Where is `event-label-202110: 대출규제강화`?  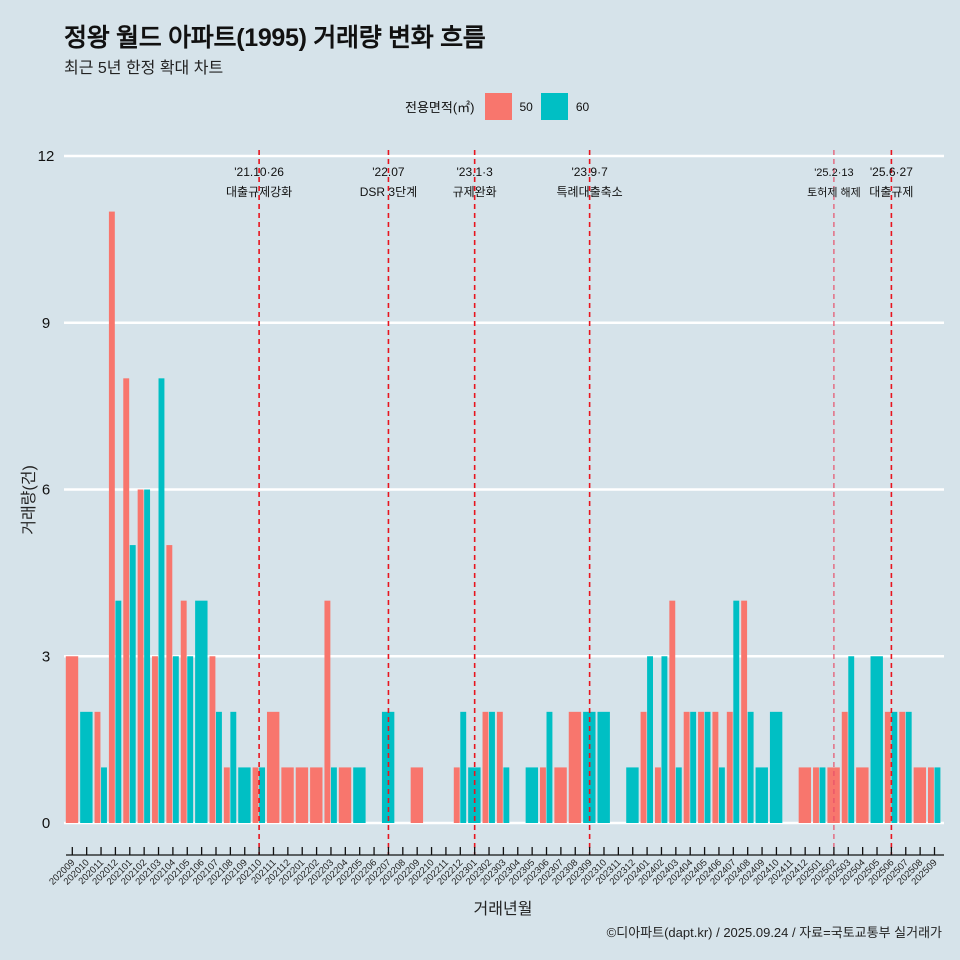
event-label-202110: 대출규제강화 is located at coordinates (259, 192).